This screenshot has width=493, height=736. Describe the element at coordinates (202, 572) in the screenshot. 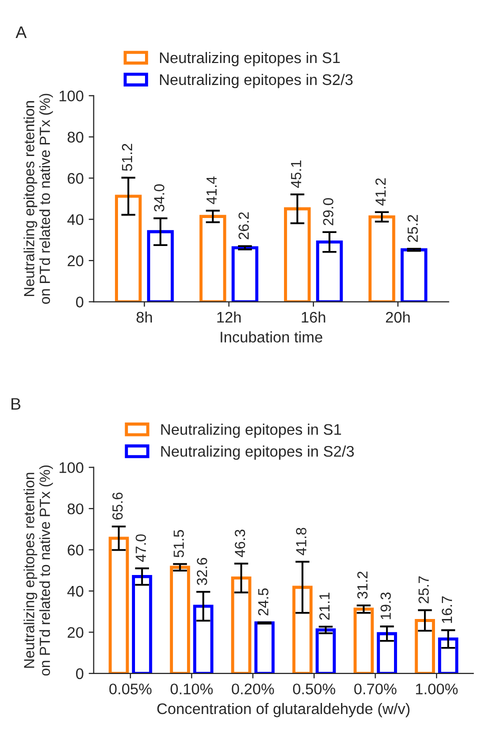

I see `data-label: 32.6` at that location.